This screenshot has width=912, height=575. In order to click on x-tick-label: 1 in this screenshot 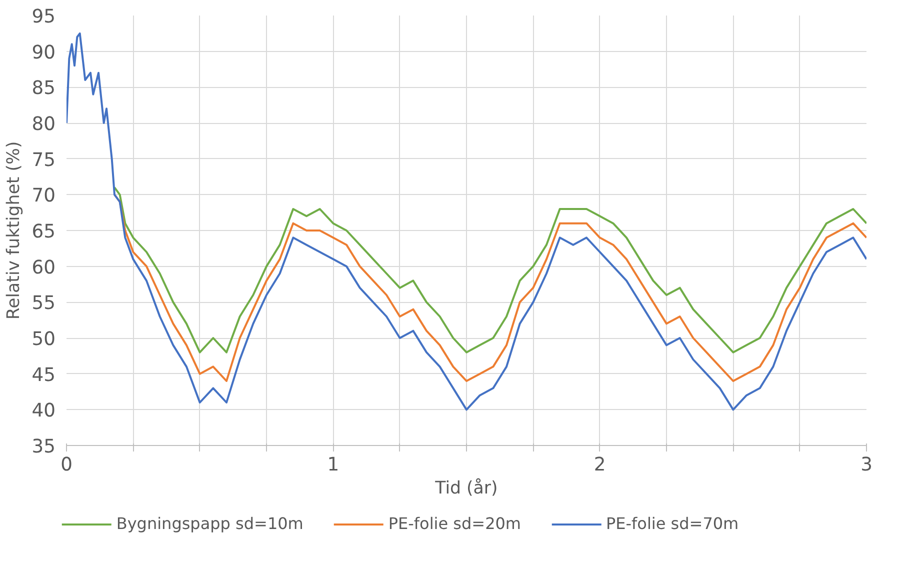, I will do `click(333, 465)`.